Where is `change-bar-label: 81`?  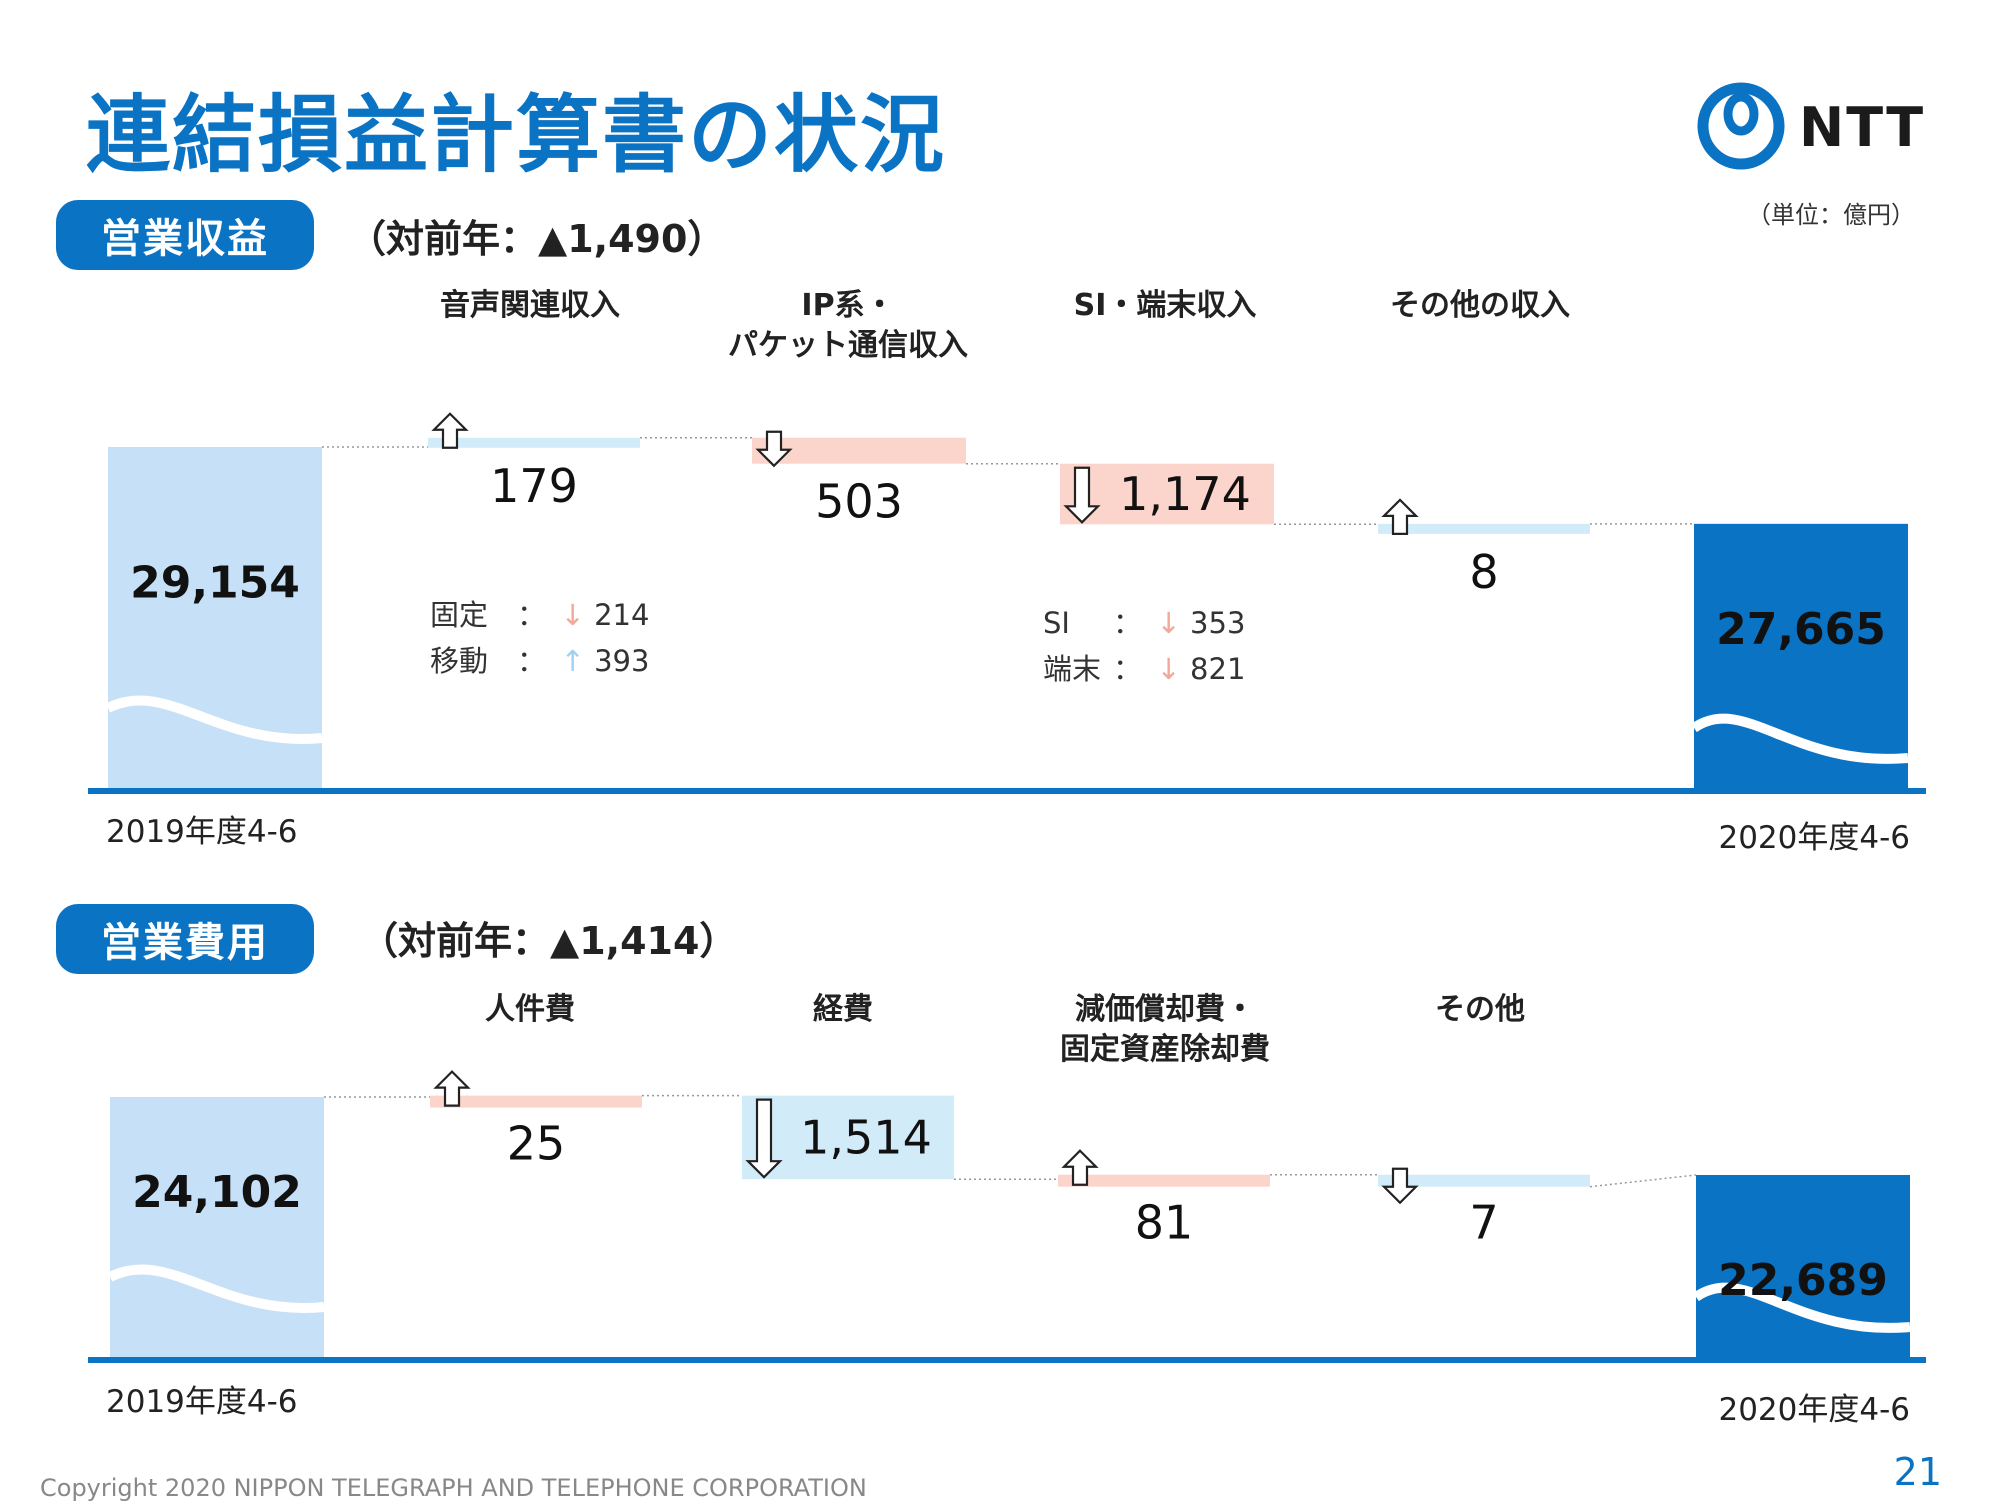 change-bar-label: 81 is located at coordinates (1164, 1223).